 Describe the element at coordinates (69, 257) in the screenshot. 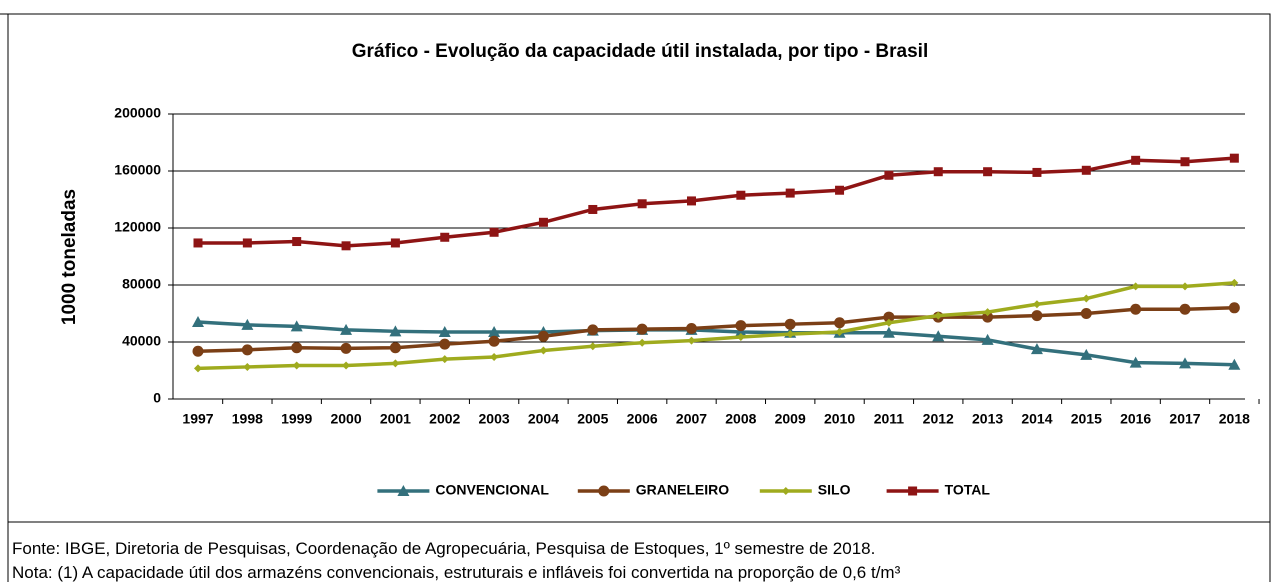

I see `y-axis-label: 1000 toneladas` at that location.